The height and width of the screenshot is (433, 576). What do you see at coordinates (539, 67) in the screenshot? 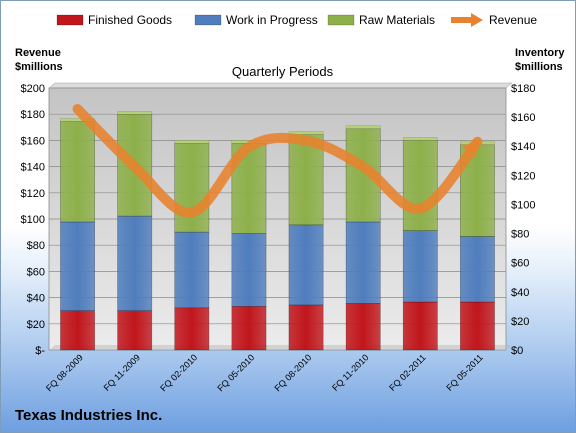
I see `right-axis-title: $millions` at bounding box center [539, 67].